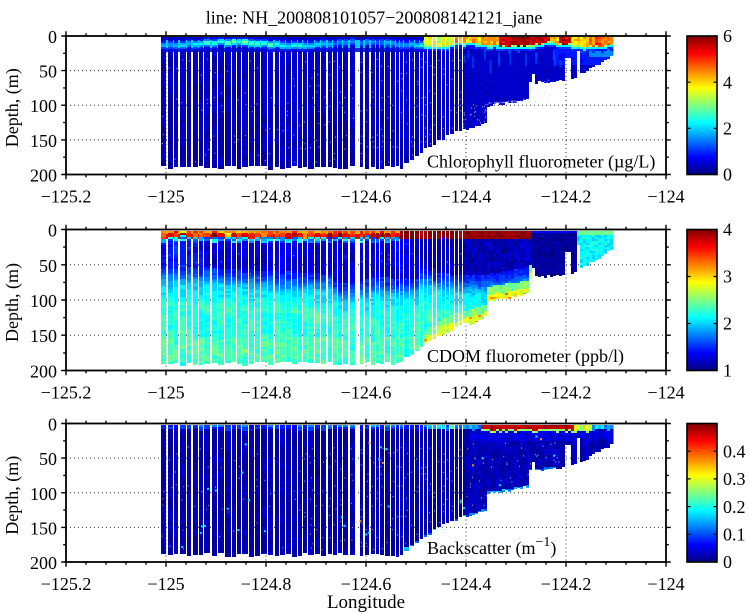  Describe the element at coordinates (525, 356) in the screenshot. I see `svg-text: CDOM fluorometer (ppb/l)` at that location.